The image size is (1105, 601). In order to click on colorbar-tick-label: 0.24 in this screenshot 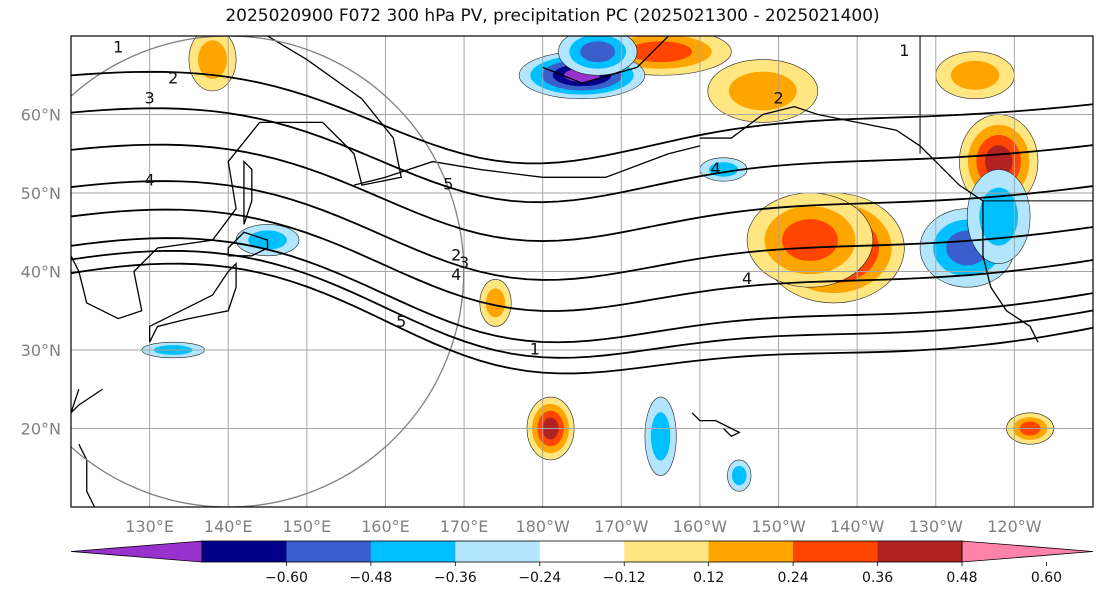, I will do `click(793, 578)`.